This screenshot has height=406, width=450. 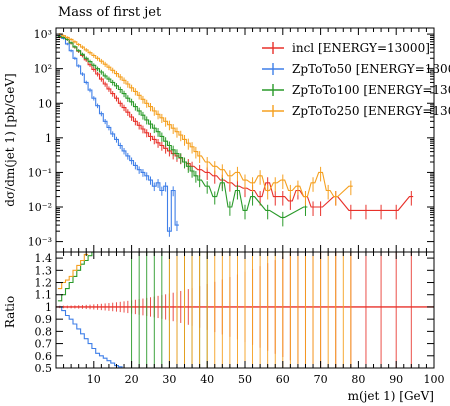 What do you see at coordinates (40, 172) in the screenshot?
I see `main-y-tick-label: 10⁻¹` at bounding box center [40, 172].